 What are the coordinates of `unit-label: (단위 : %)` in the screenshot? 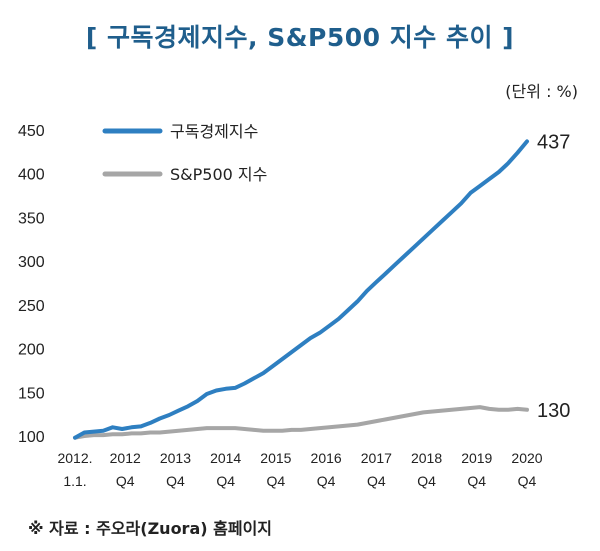 It's located at (541, 91).